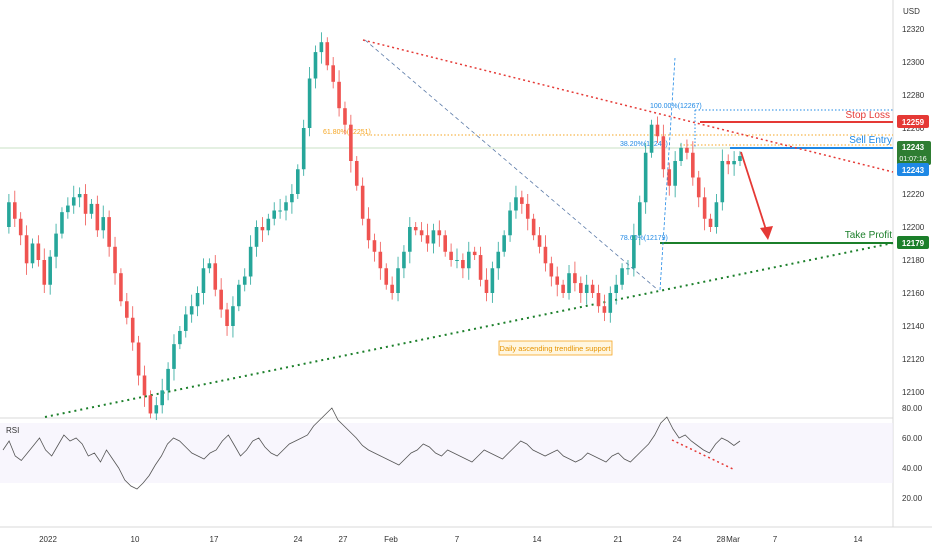 This screenshot has width=932, height=550. What do you see at coordinates (913, 194) in the screenshot?
I see `price-tick-label: 12220` at bounding box center [913, 194].